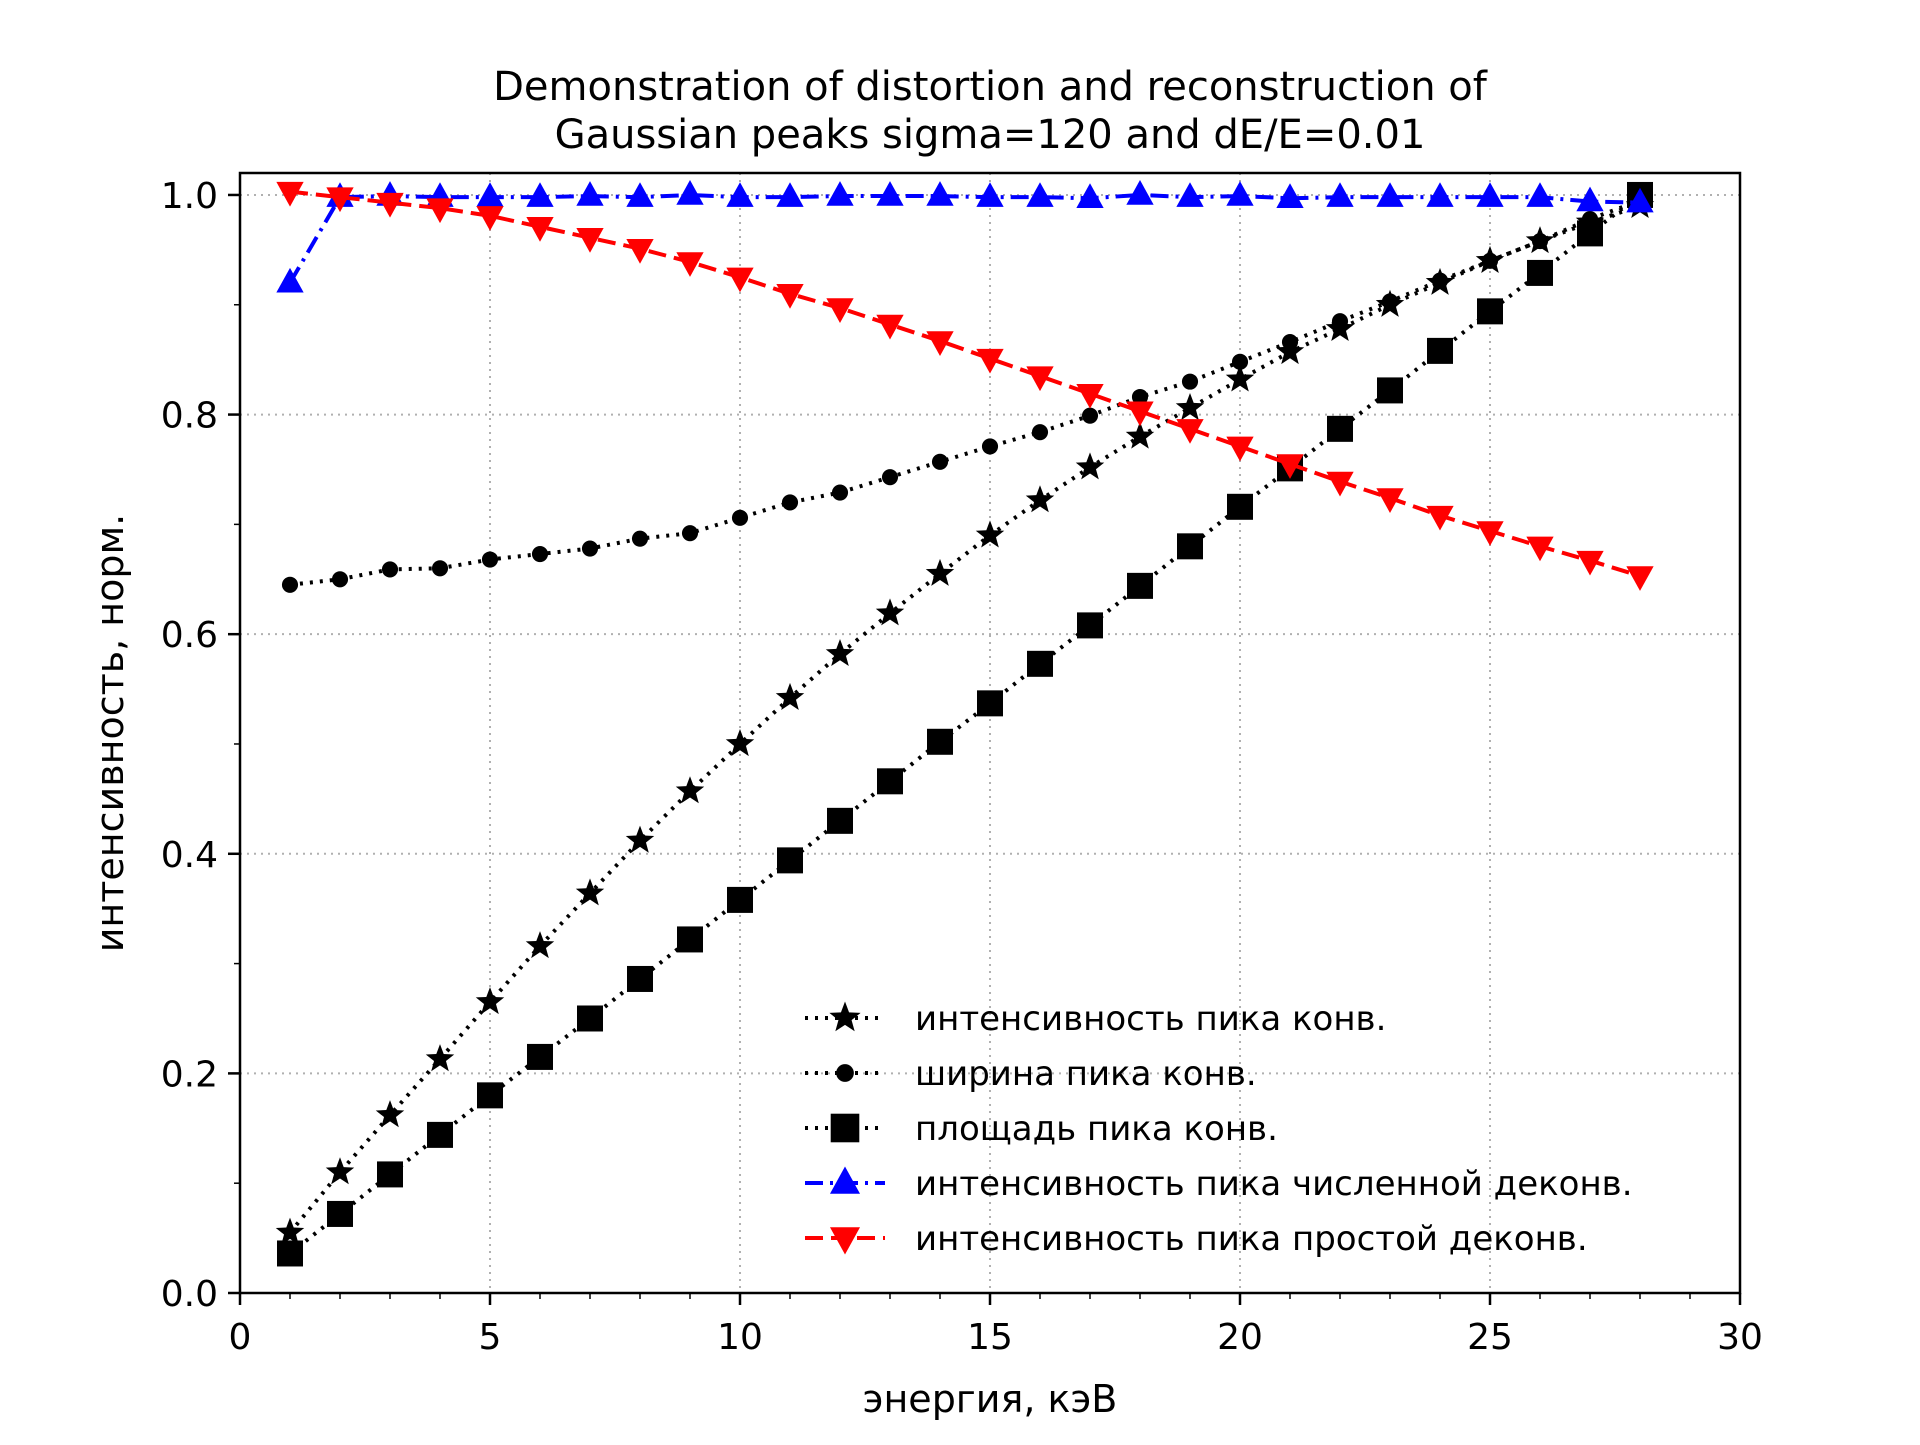 The image size is (1920, 1445). Describe the element at coordinates (1240, 1337) in the screenshot. I see `x-tick-label: 20` at that location.